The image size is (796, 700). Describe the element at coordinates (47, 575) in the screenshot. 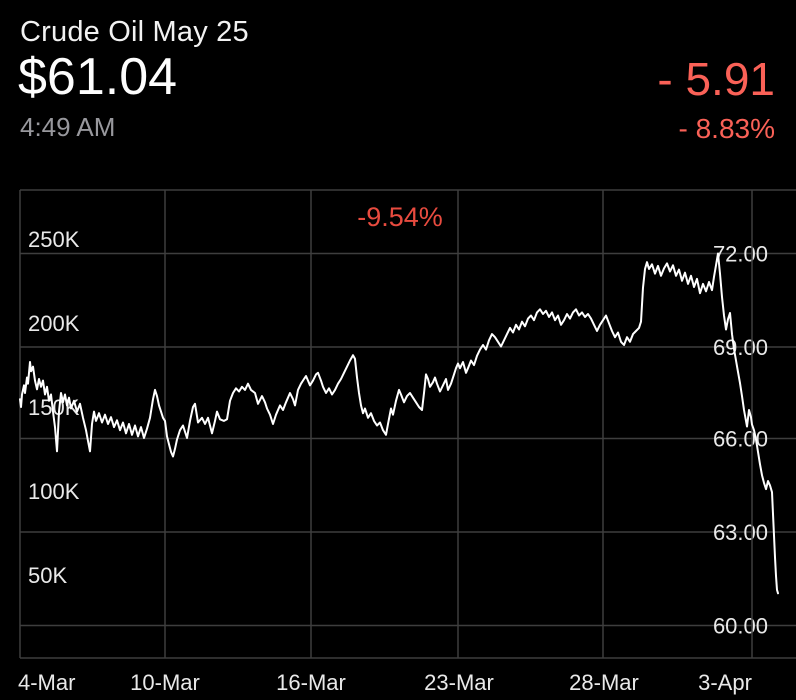

I see `volume-axis-tick-label: 50K` at that location.